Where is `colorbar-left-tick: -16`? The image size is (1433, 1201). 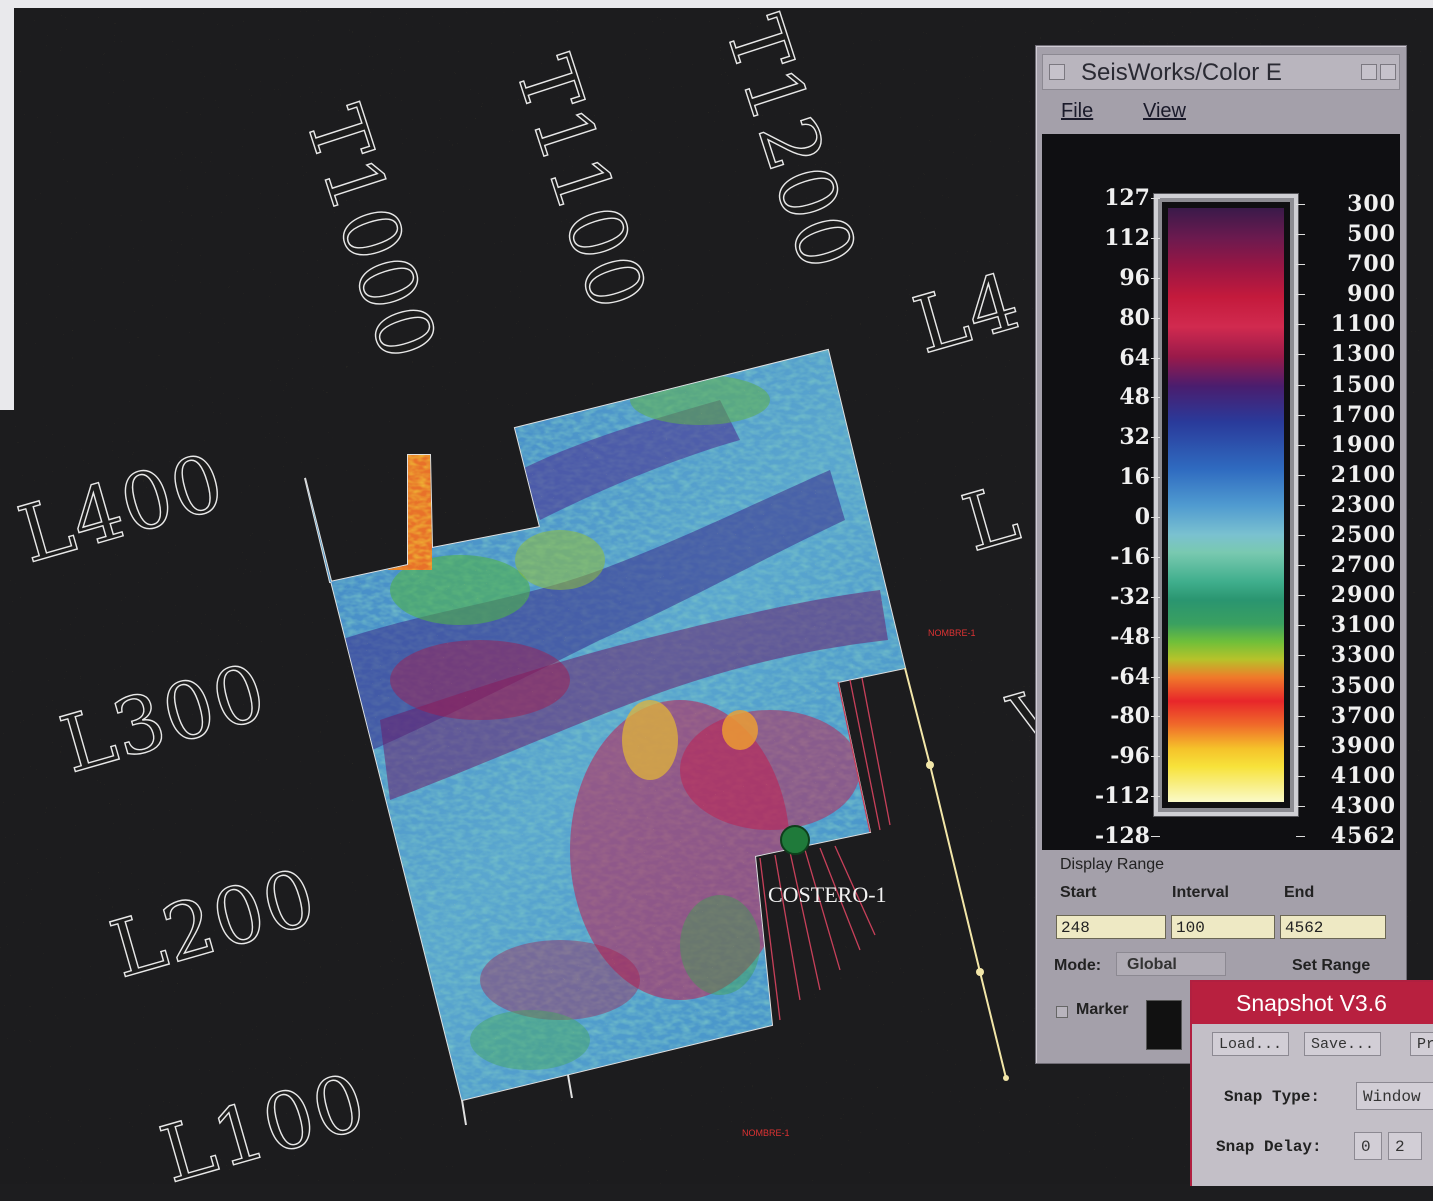
colorbar-left-tick: -16 is located at coordinates (1130, 556).